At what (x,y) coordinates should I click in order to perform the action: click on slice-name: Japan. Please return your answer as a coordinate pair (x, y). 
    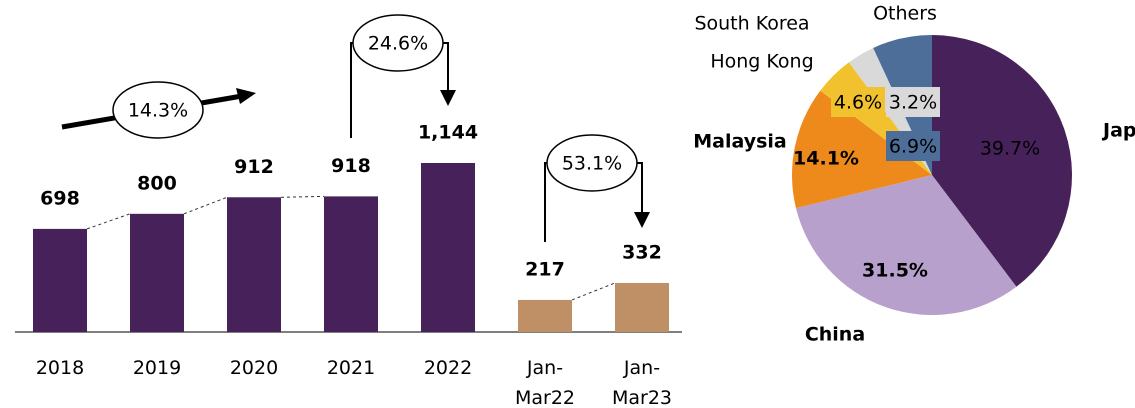
    Looking at the image, I should click on (1118, 131).